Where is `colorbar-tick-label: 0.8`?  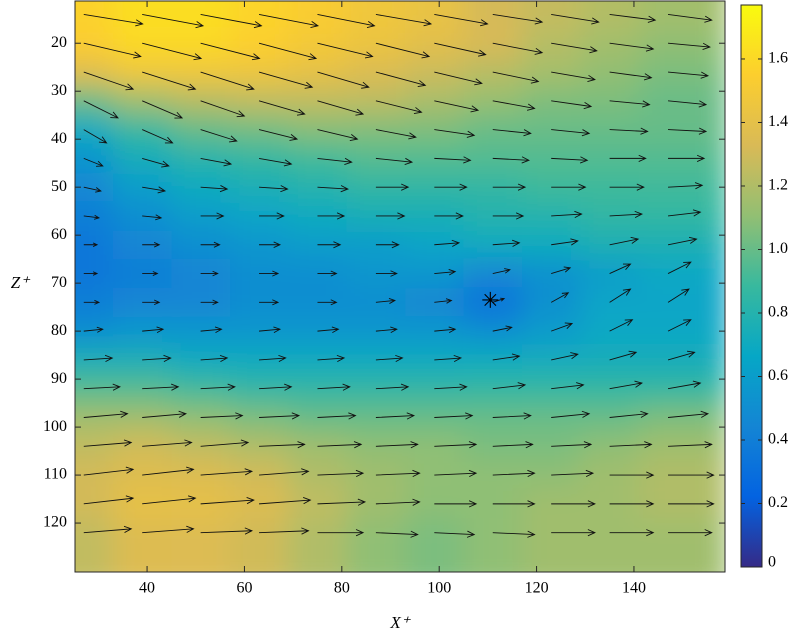 colorbar-tick-label: 0.8 is located at coordinates (778, 312).